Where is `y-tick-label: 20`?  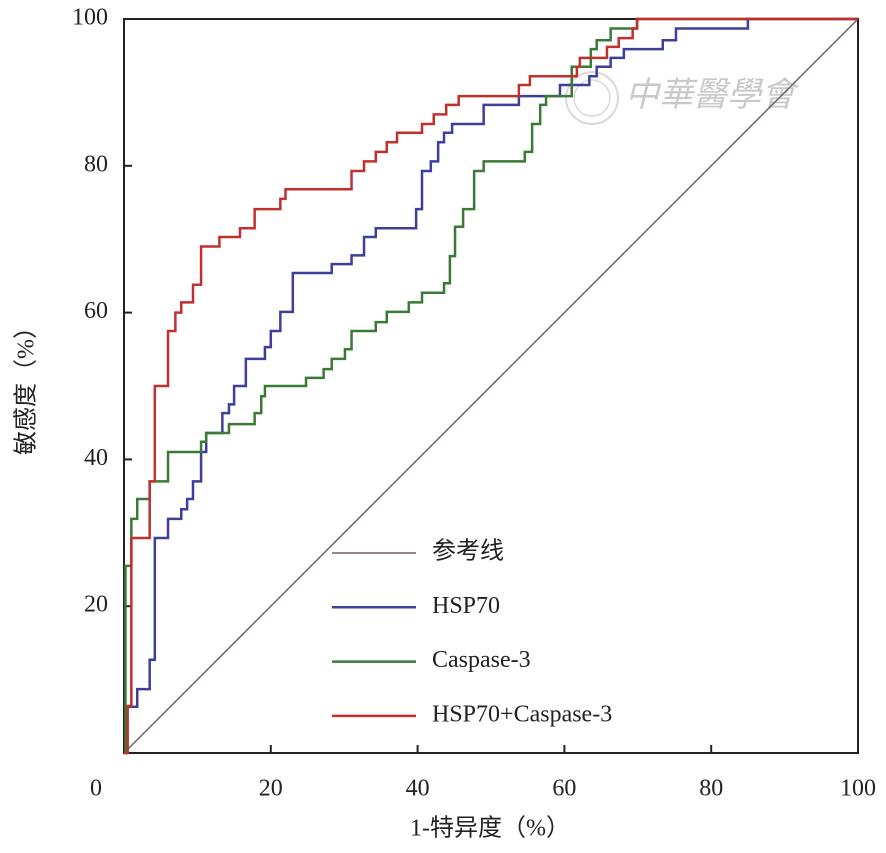 y-tick-label: 20 is located at coordinates (96, 605).